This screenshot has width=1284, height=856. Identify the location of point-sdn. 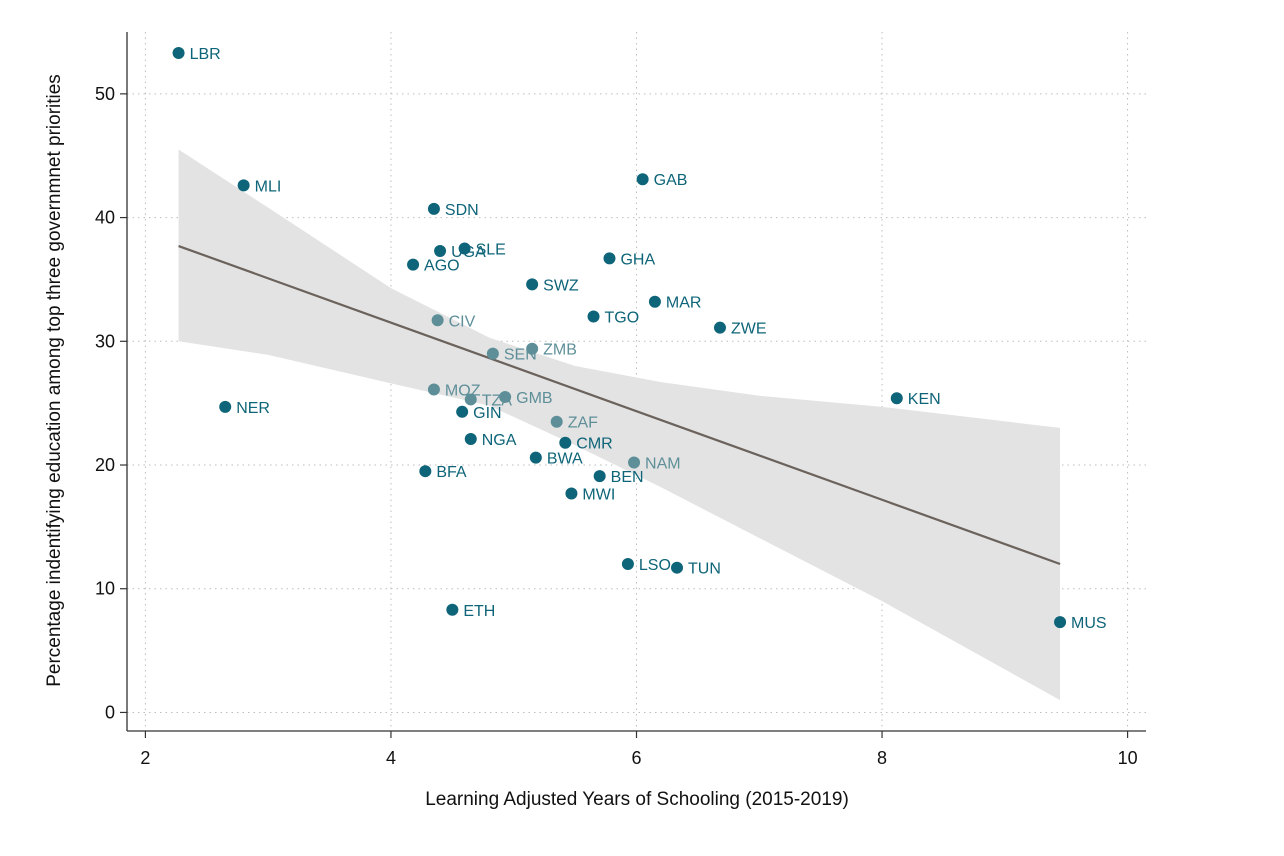
(433, 208).